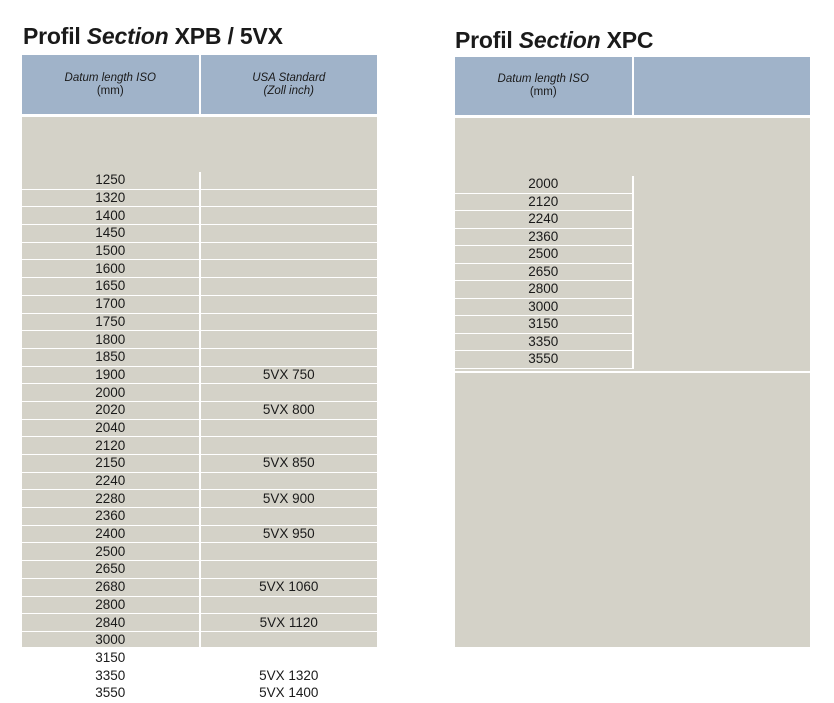 This screenshot has width=834, height=703. I want to click on datum-length-cell: 1750, so click(110, 321).